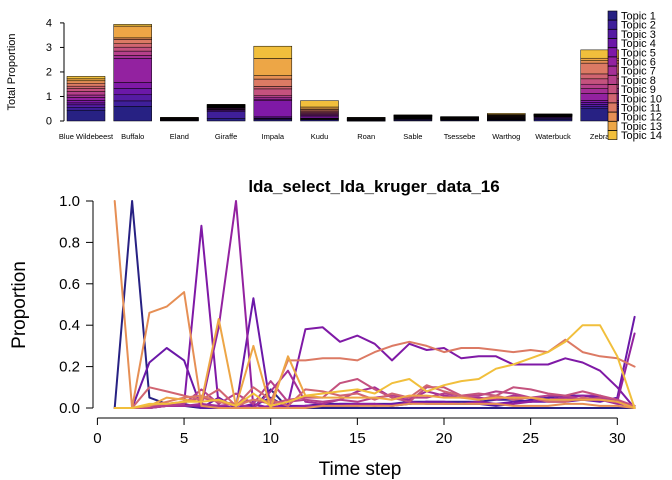 Image resolution: width=672 pixels, height=480 pixels. What do you see at coordinates (506, 136) in the screenshot?
I see `bar-category-label: Warthog` at bounding box center [506, 136].